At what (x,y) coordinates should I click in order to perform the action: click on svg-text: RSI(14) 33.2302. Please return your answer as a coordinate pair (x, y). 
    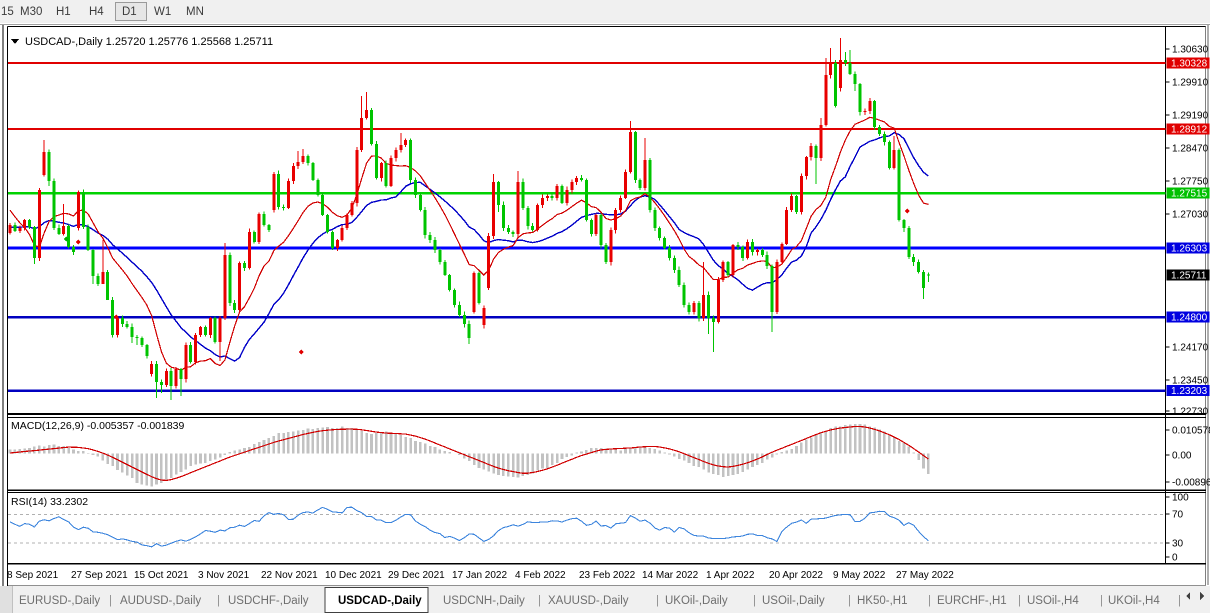
    Looking at the image, I should click on (49, 502).